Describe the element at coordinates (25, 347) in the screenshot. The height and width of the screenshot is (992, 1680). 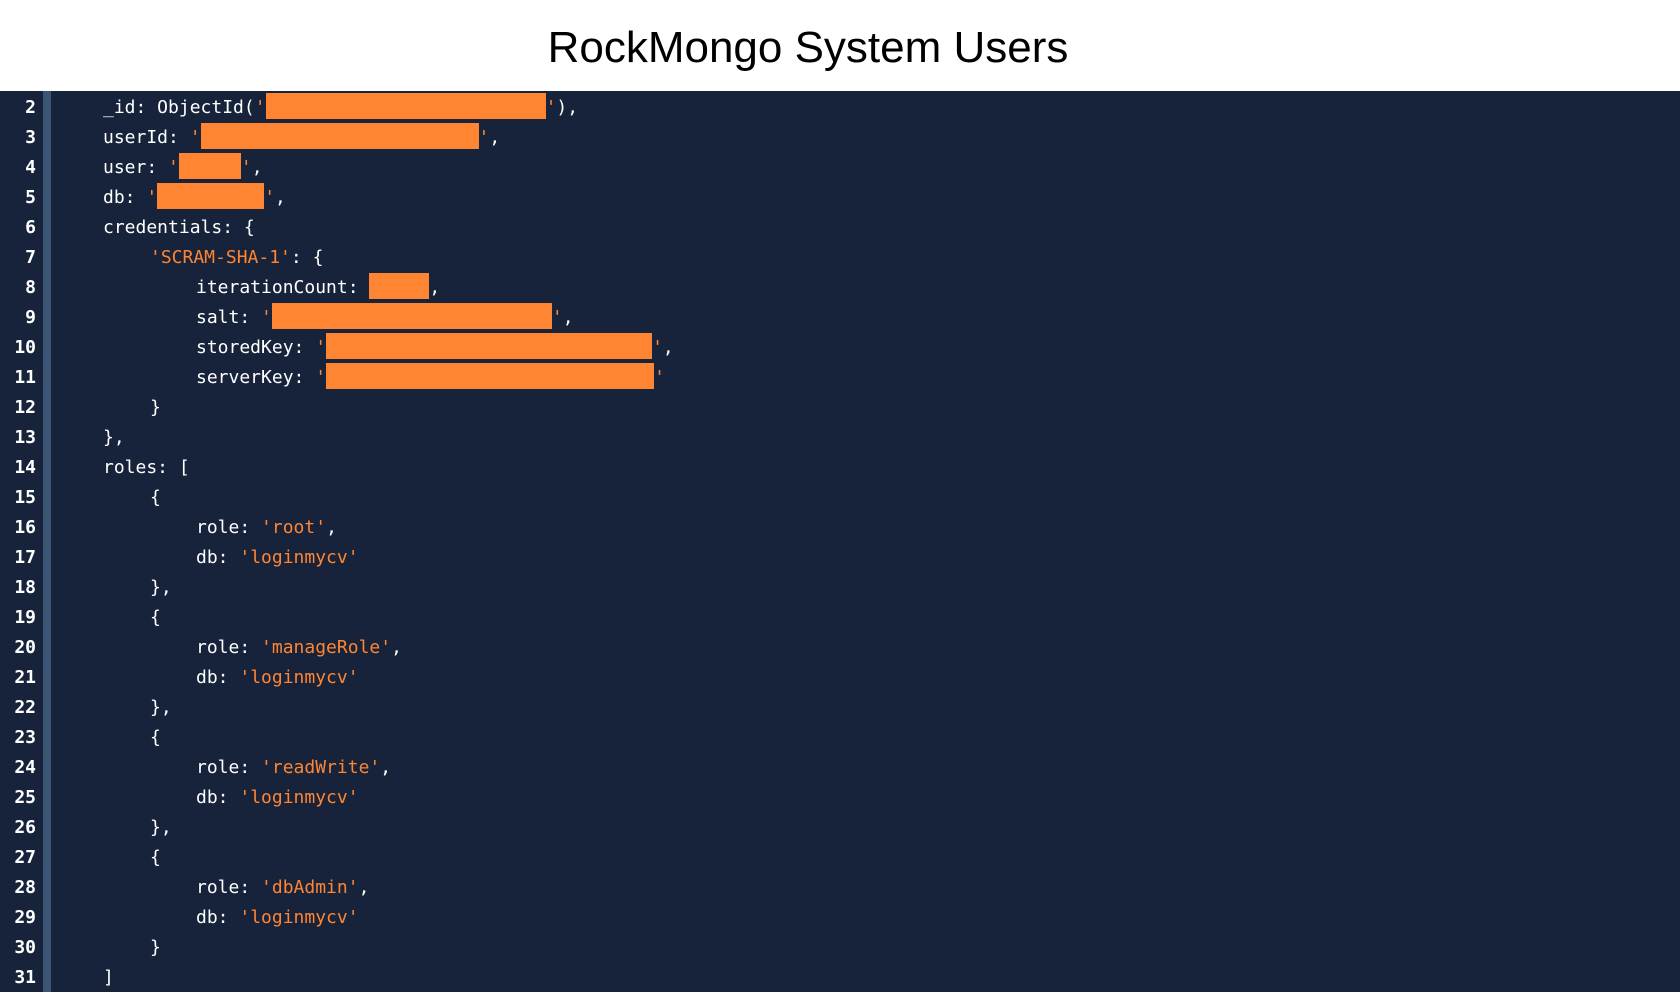
I see `line-number: 10` at that location.